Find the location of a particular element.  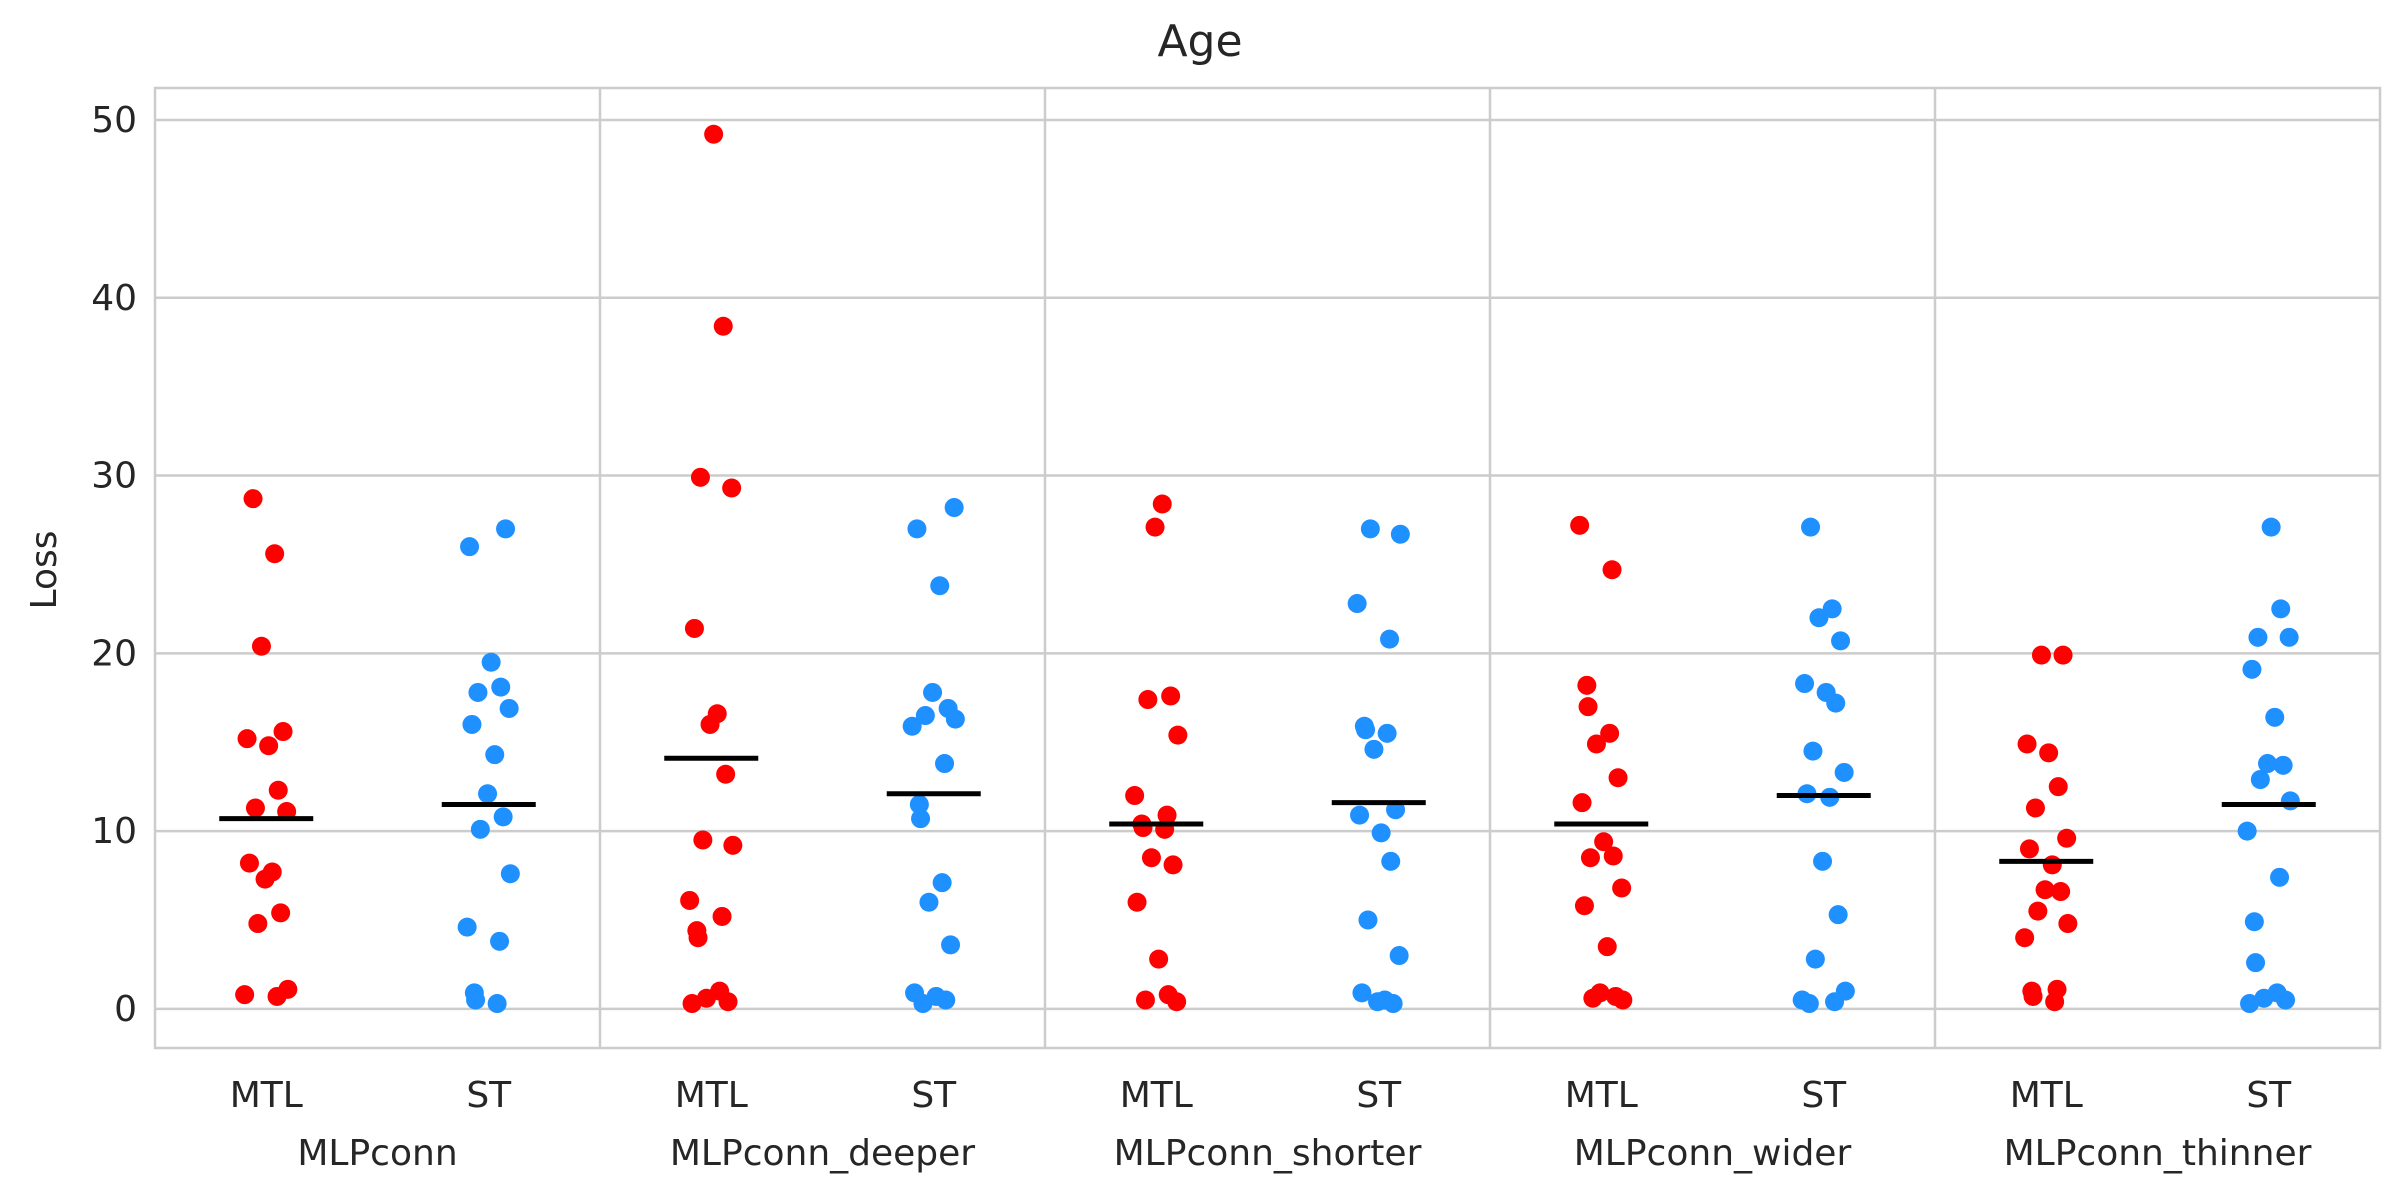

y-tick-label: 20 is located at coordinates (114, 653).